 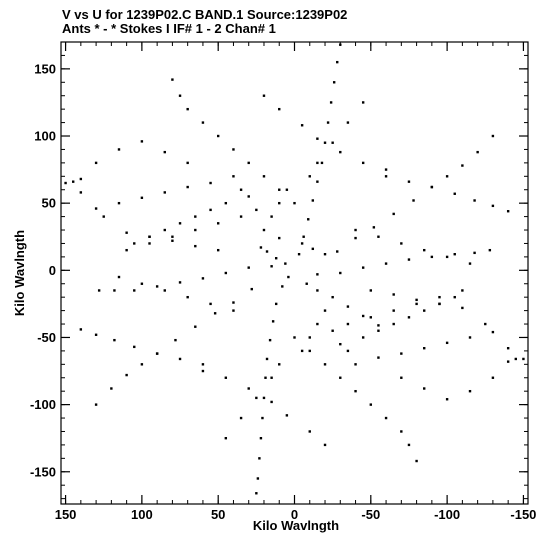 What do you see at coordinates (370, 514) in the screenshot?
I see `x-tick-label: -50` at bounding box center [370, 514].